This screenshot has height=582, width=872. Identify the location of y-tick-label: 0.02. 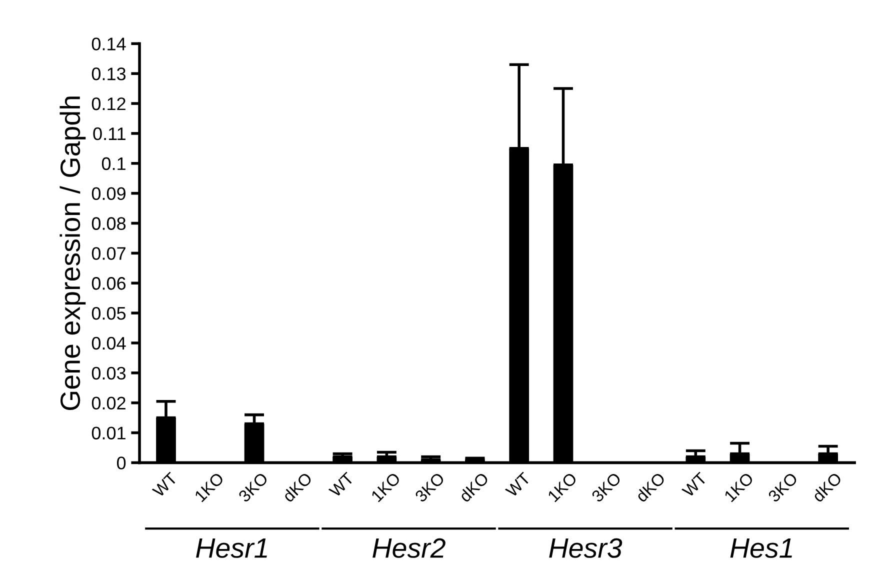
(109, 403).